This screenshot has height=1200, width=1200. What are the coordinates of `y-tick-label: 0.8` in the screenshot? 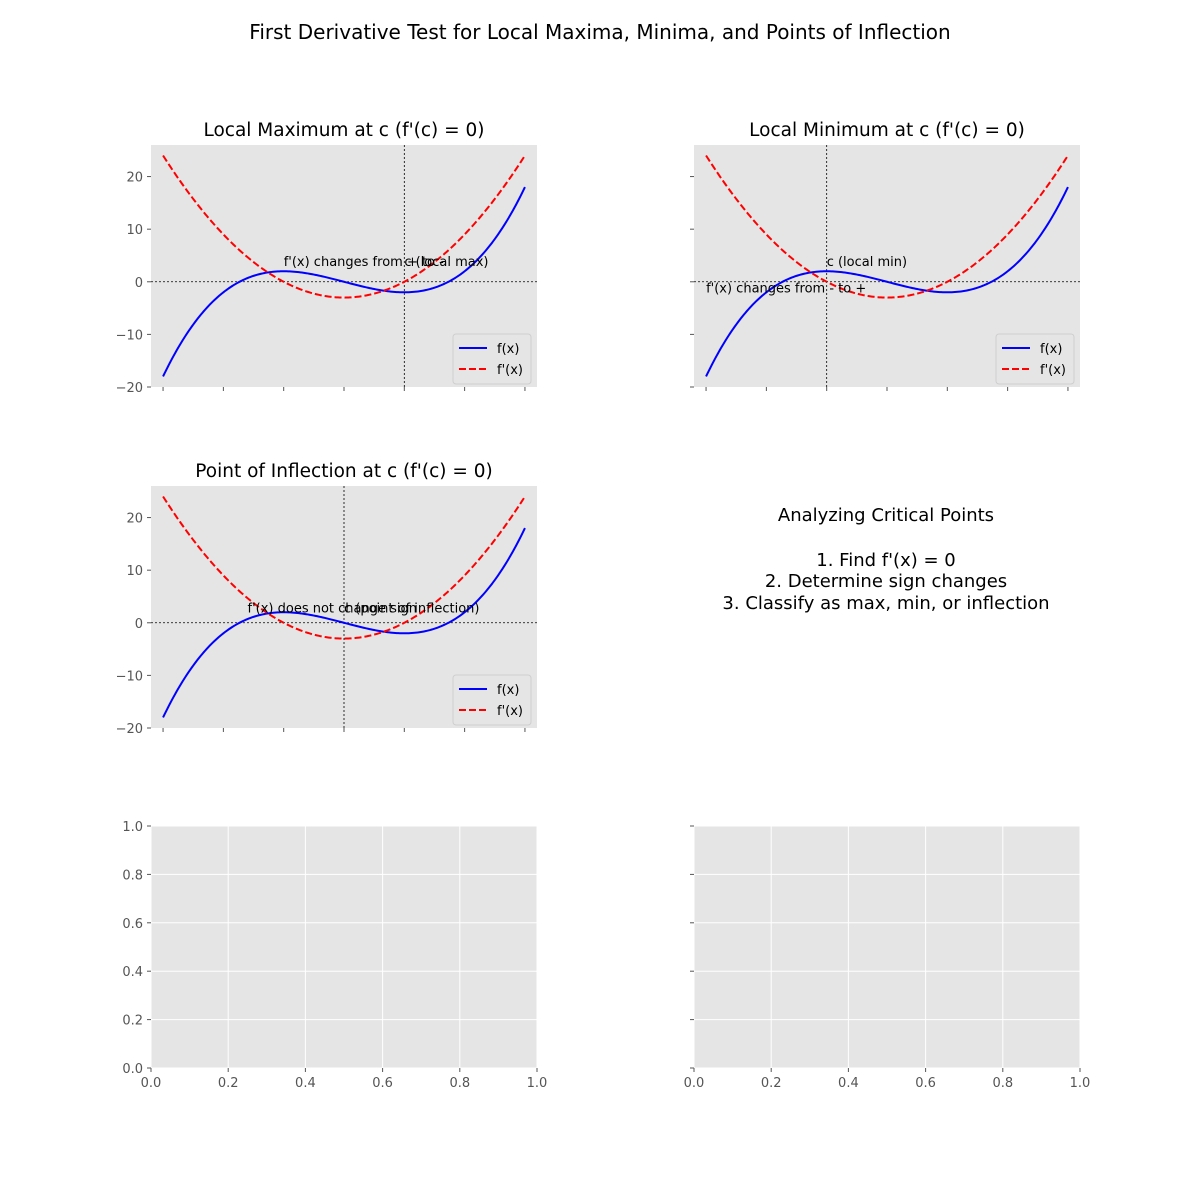 It's located at (132, 875).